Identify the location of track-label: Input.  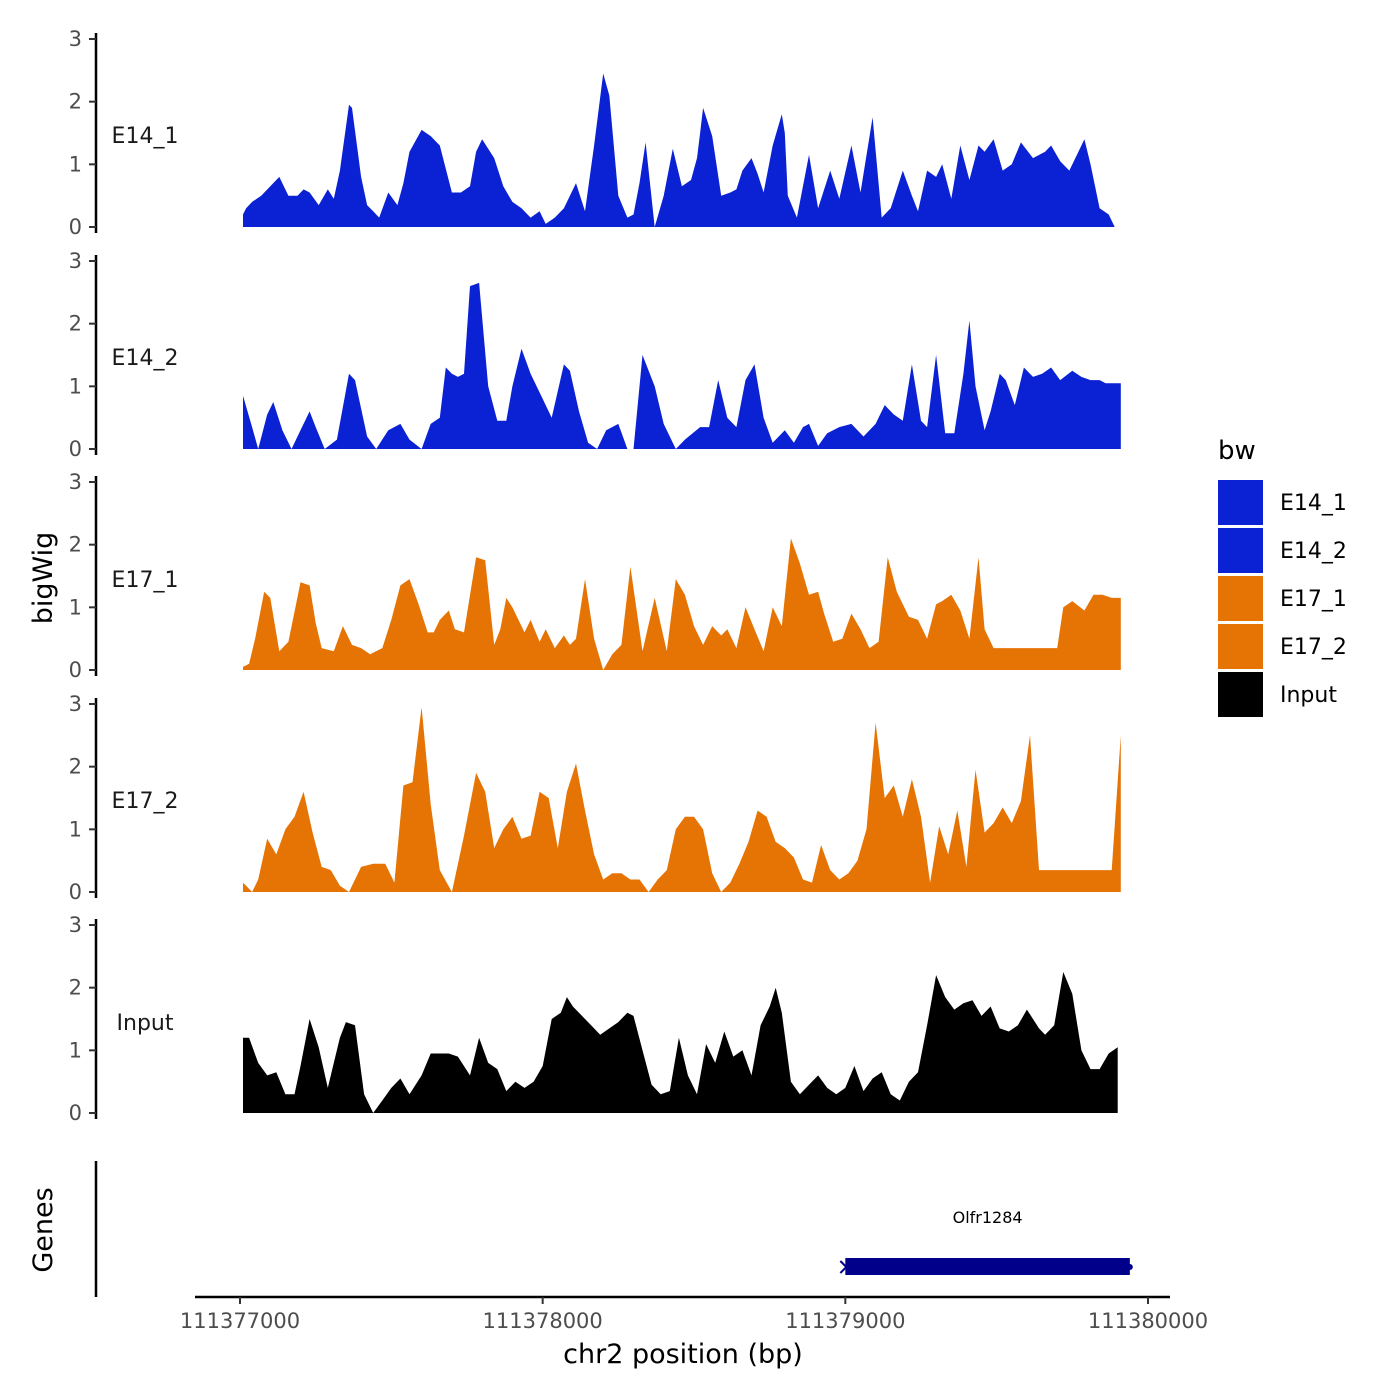
(145, 1023).